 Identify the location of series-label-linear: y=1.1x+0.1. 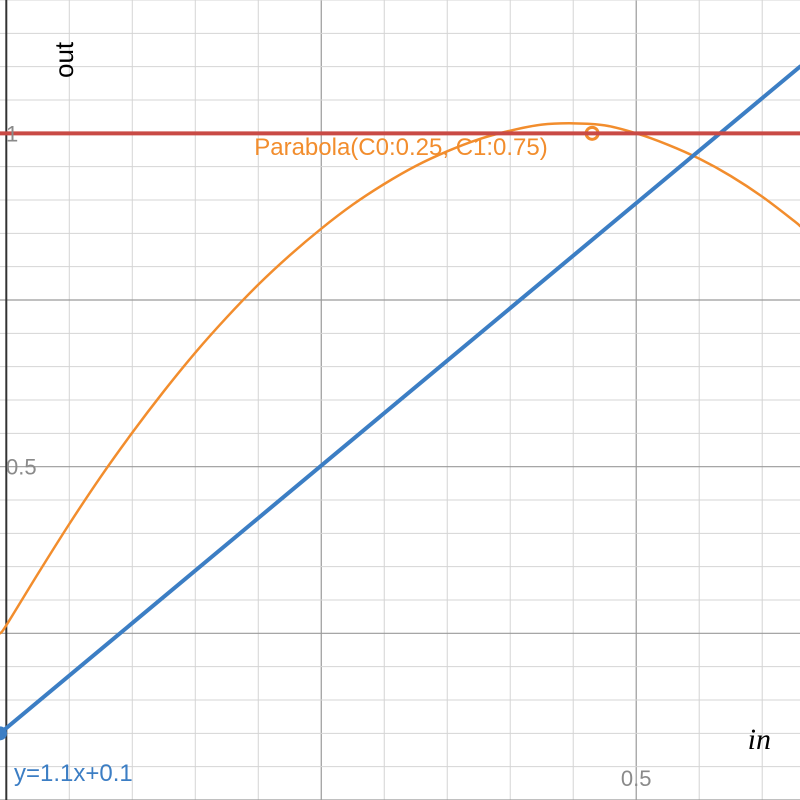
(73, 773).